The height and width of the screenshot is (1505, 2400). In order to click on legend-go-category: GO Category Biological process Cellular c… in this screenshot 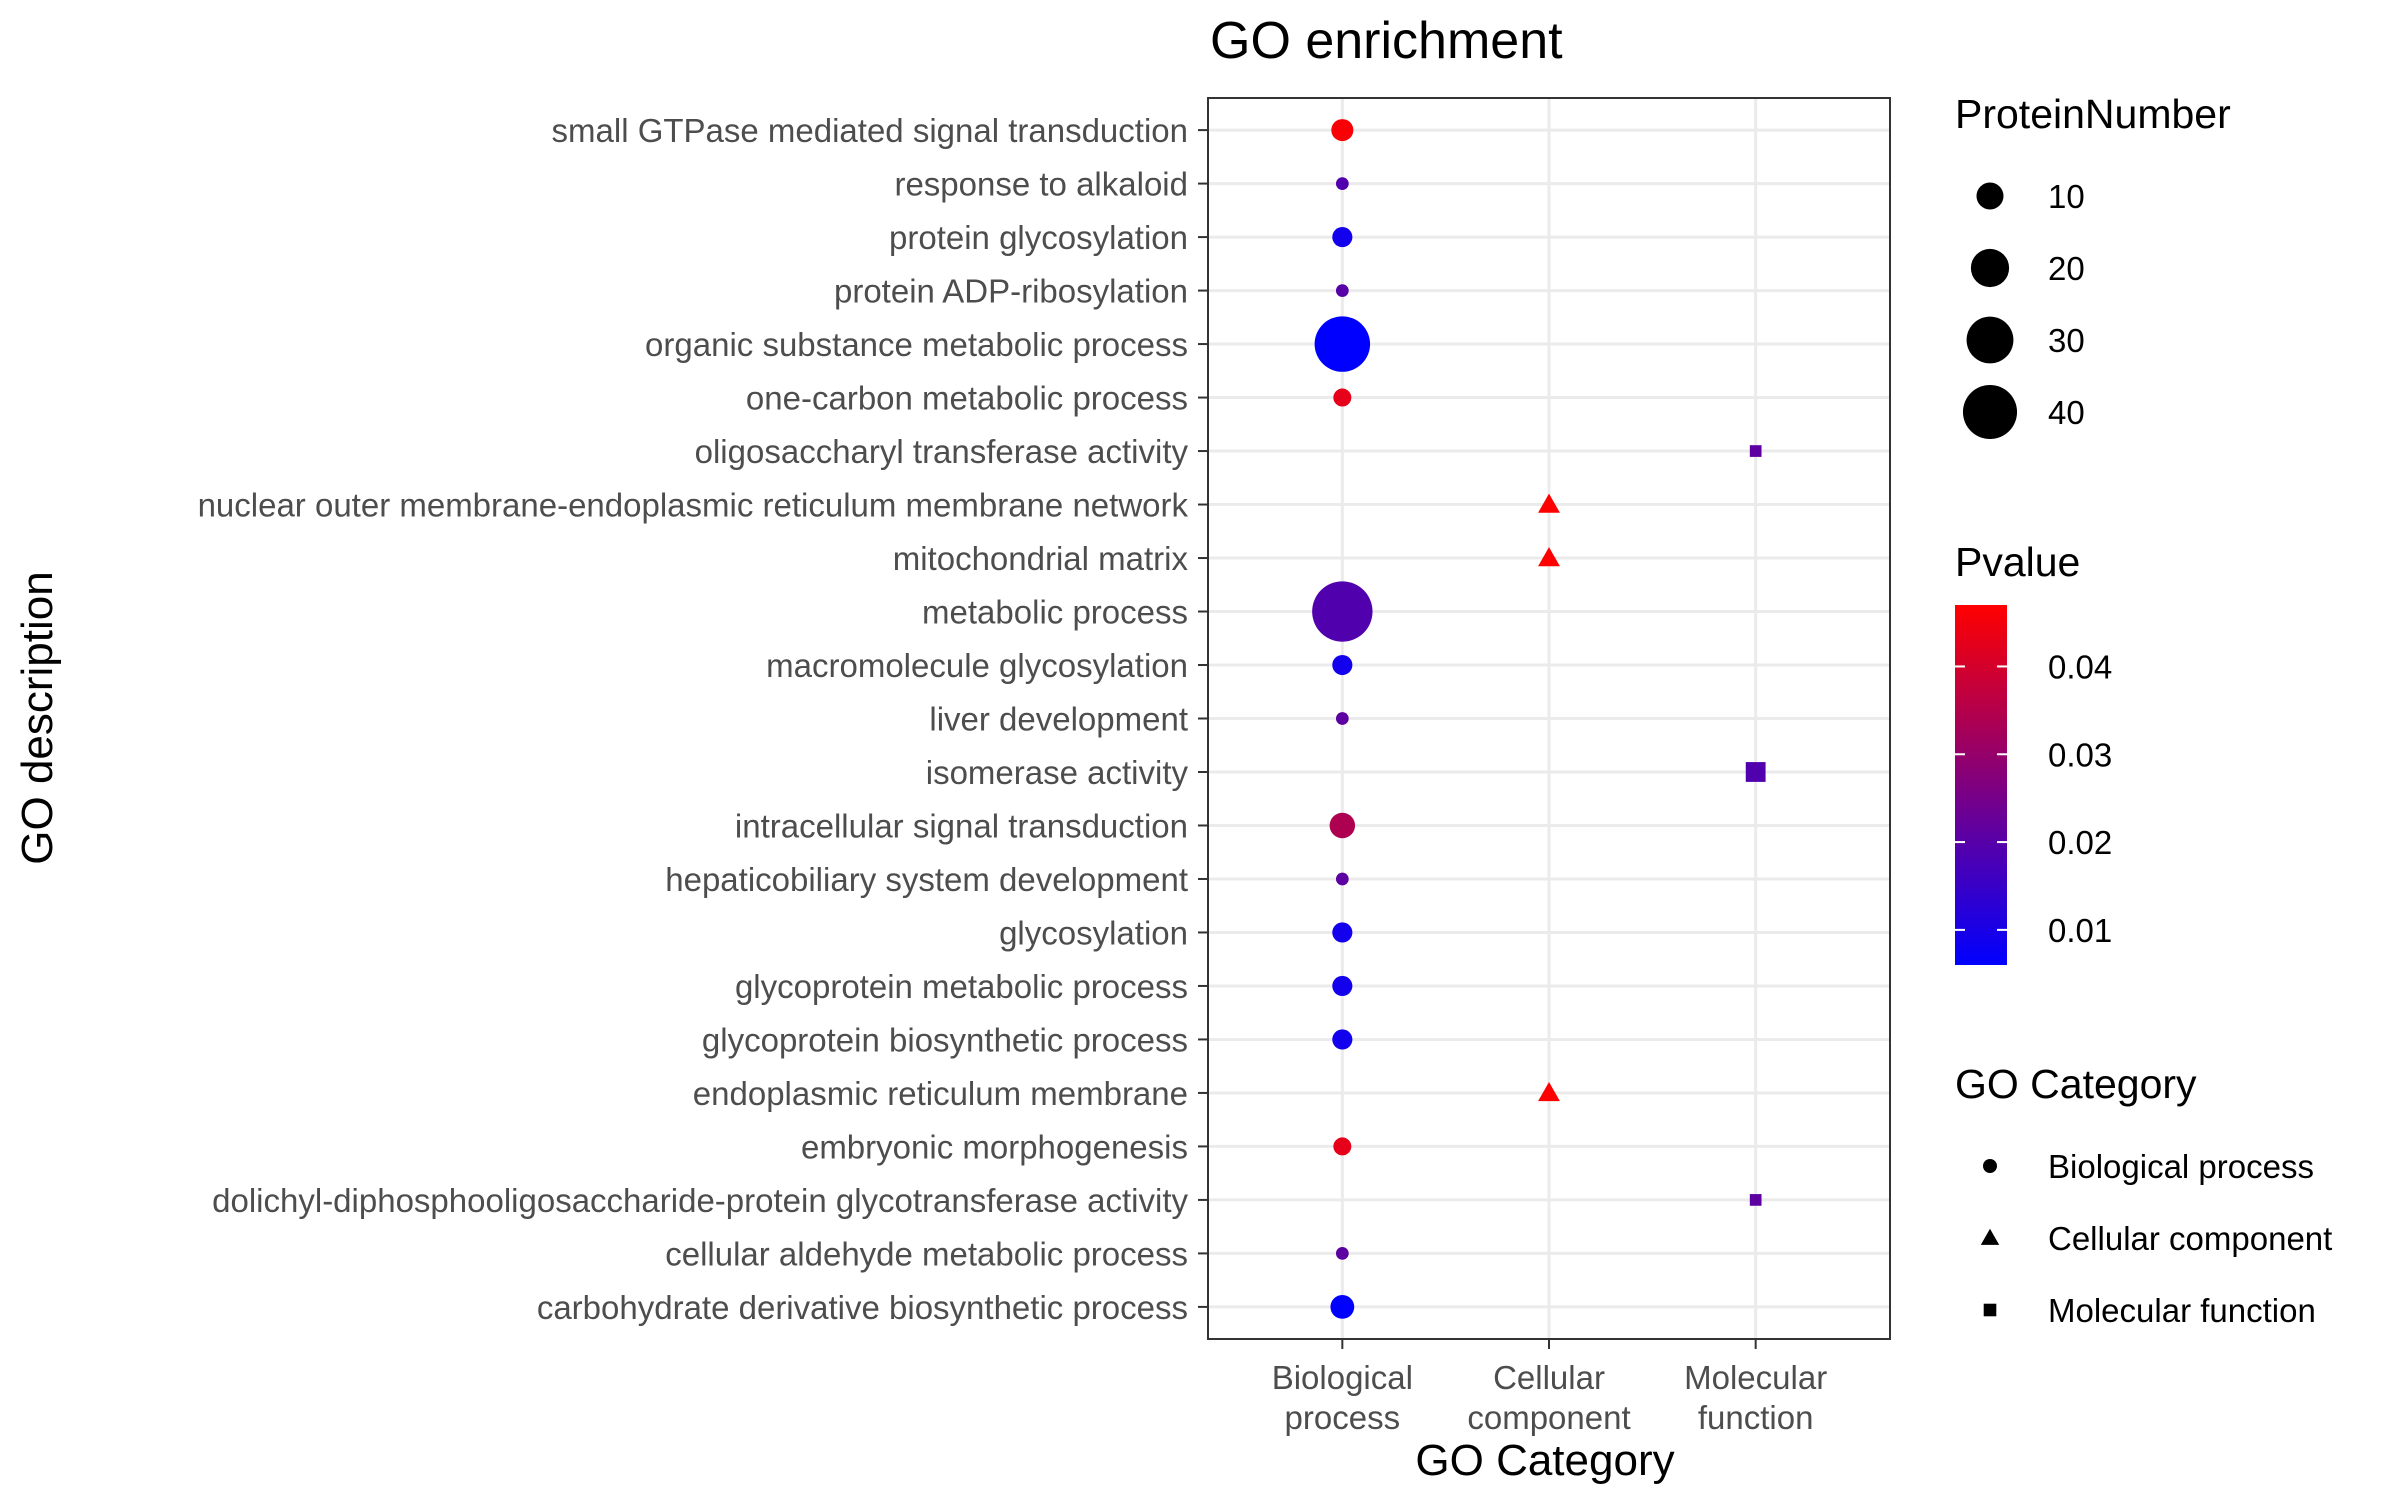, I will do `click(2143, 1195)`.